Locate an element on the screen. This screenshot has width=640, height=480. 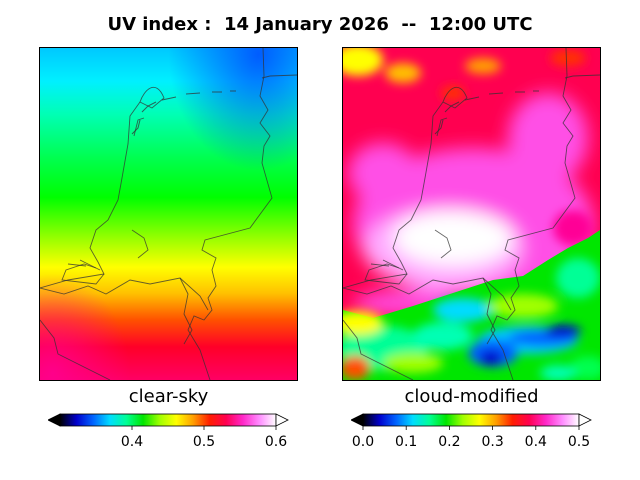
colorbar-tick-label: 0.0 is located at coordinates (363, 442).